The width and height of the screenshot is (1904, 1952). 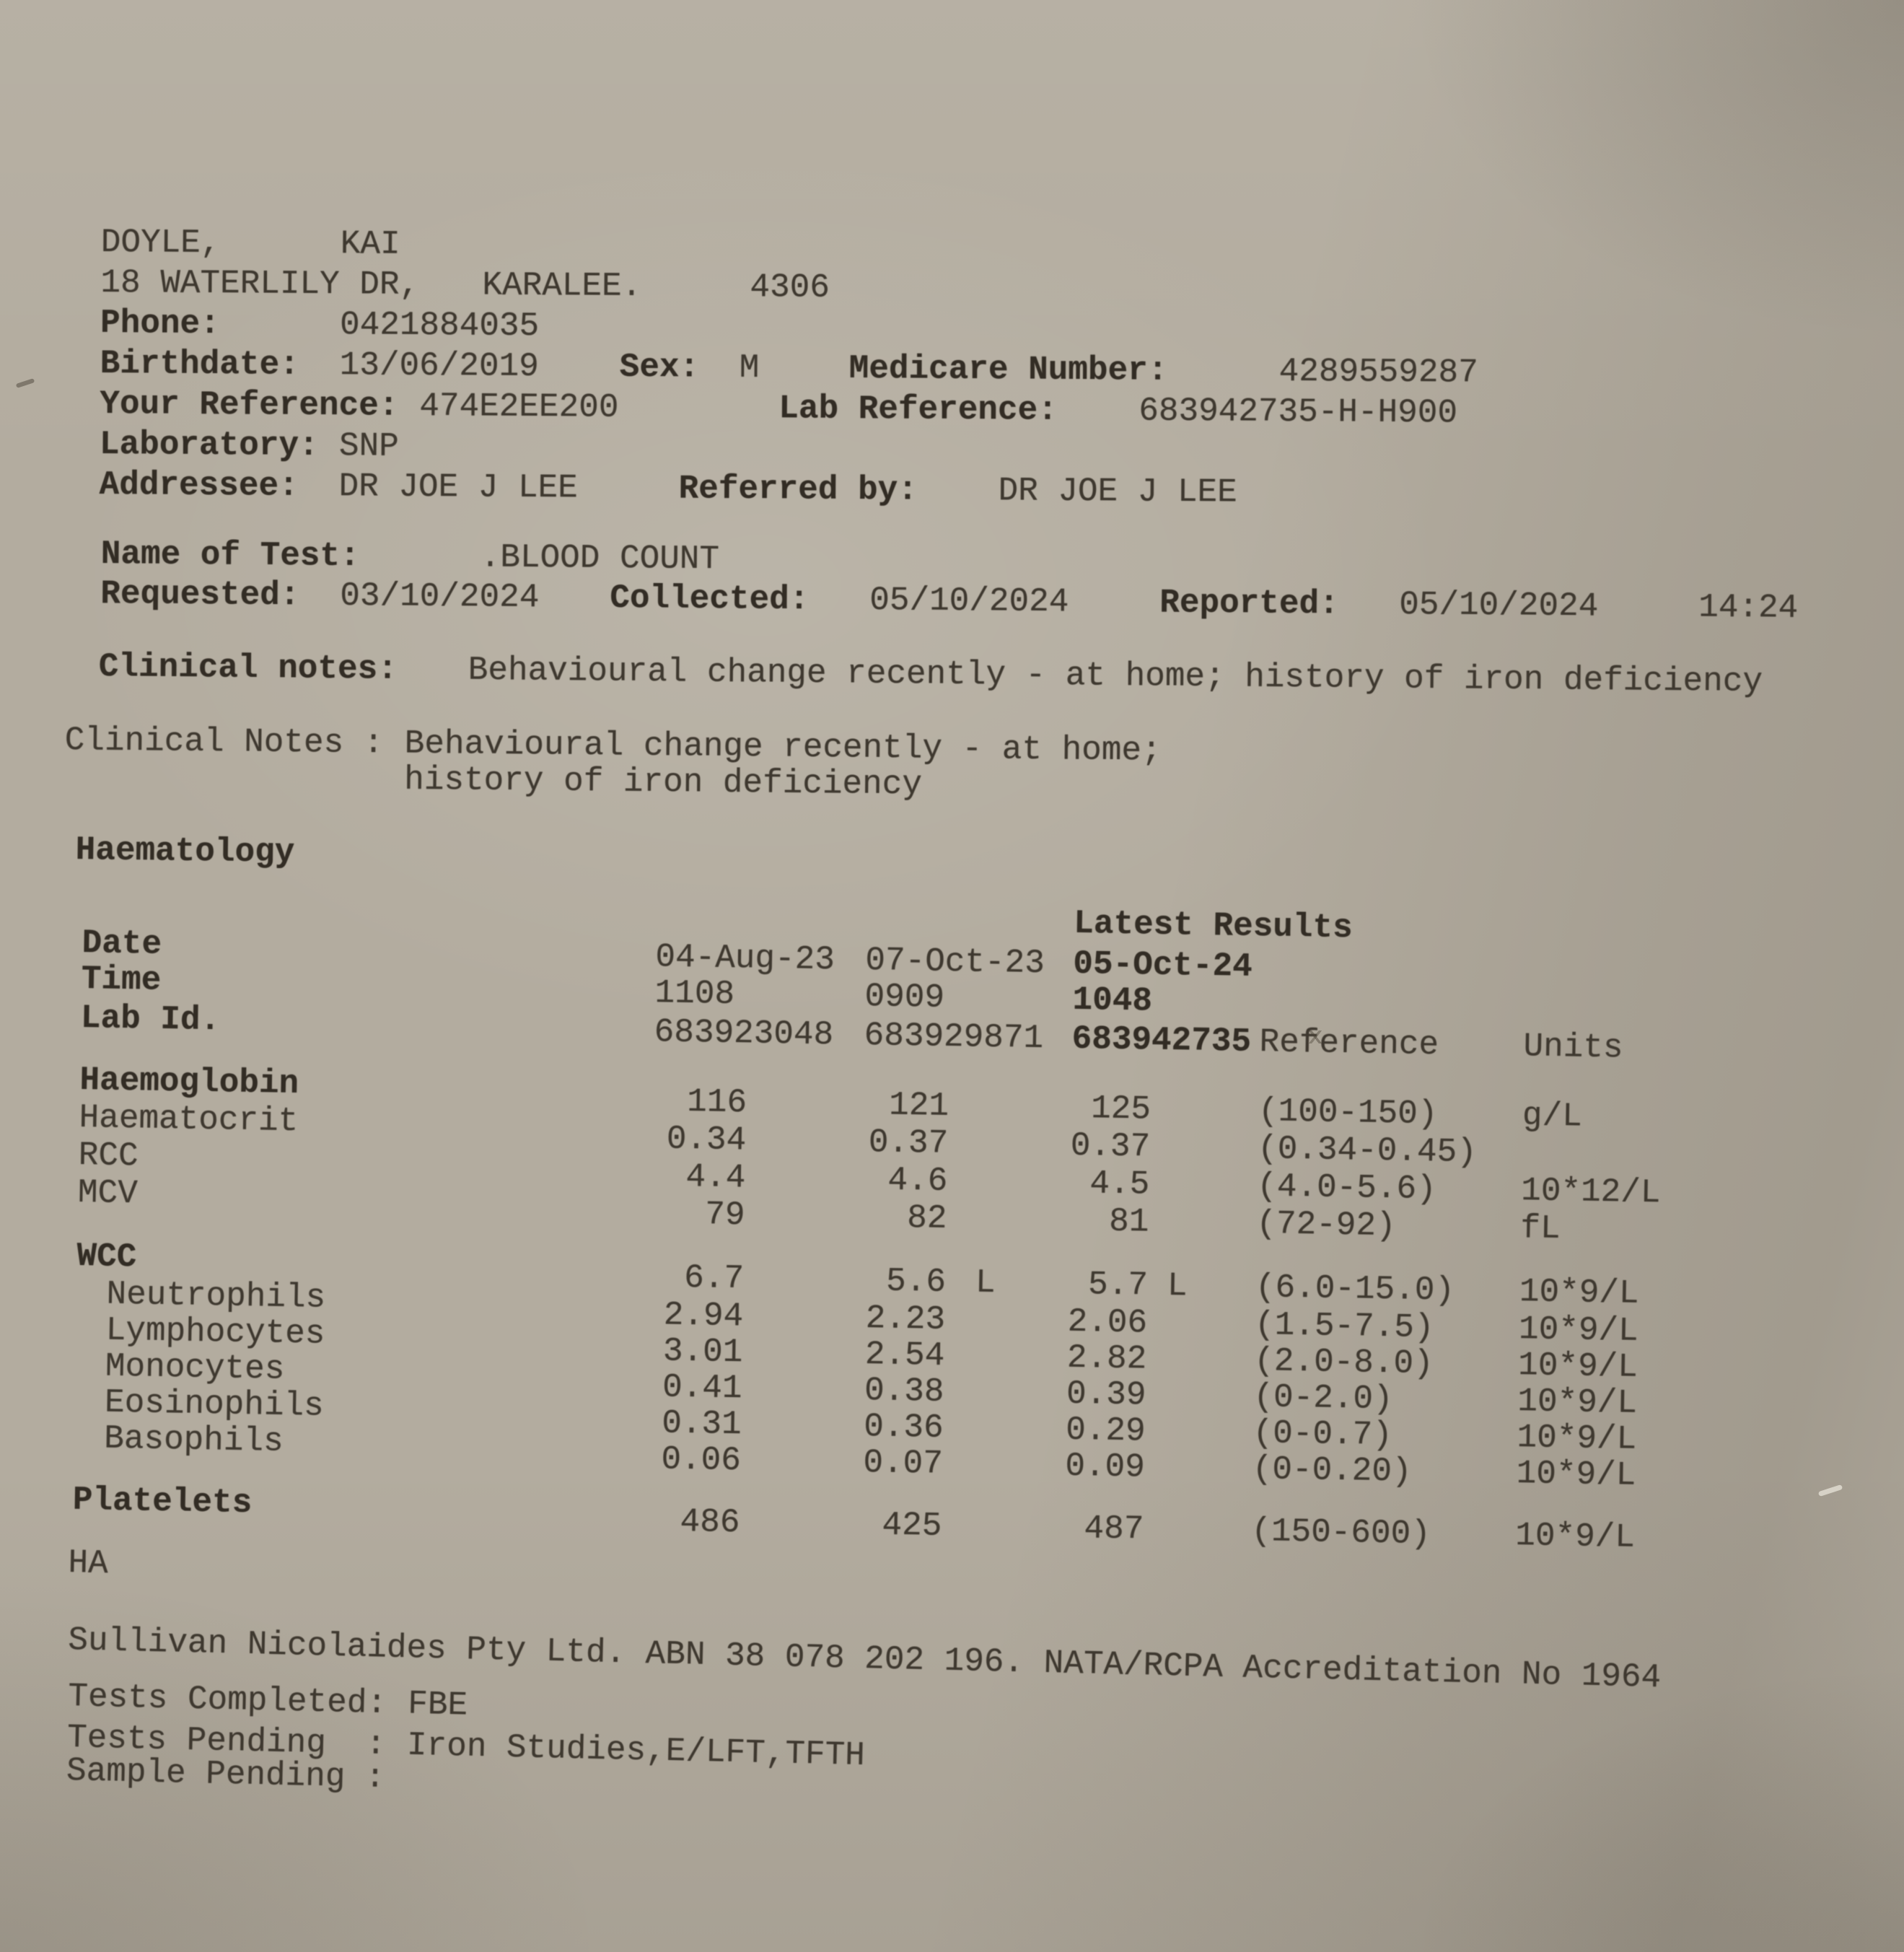 What do you see at coordinates (636, 1750) in the screenshot?
I see `tests-pending-value: Iron Studies,E/LFT,TFTH` at bounding box center [636, 1750].